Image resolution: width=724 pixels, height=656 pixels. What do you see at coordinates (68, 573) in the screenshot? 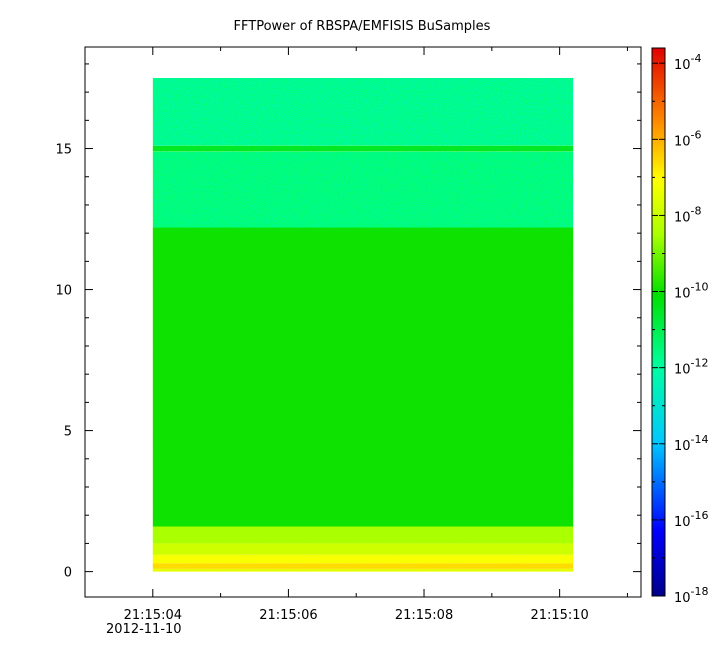
I see `y-tick-label: 0` at bounding box center [68, 573].